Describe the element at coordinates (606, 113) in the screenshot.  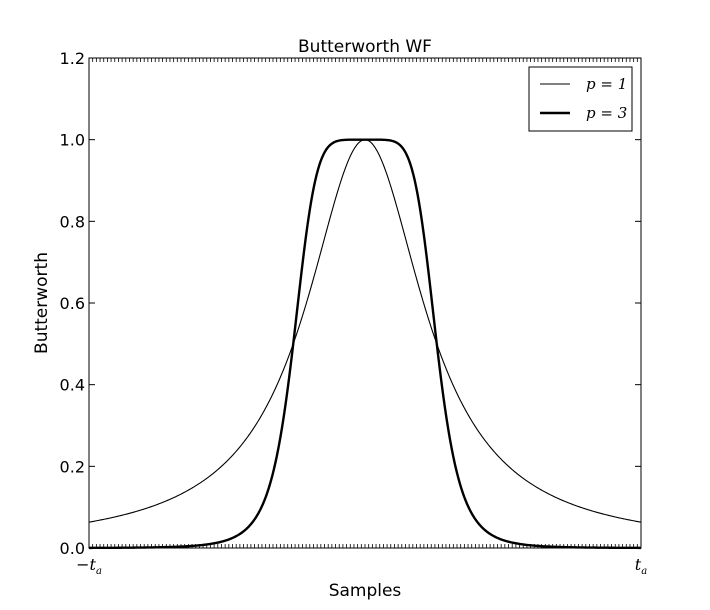
I see `legend-label: p = 3` at that location.